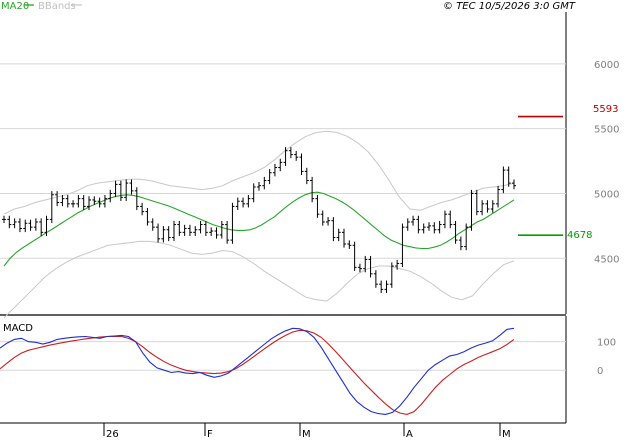 This screenshot has height=440, width=627. What do you see at coordinates (606, 194) in the screenshot?
I see `price-axis-tick-label: 5000` at bounding box center [606, 194].